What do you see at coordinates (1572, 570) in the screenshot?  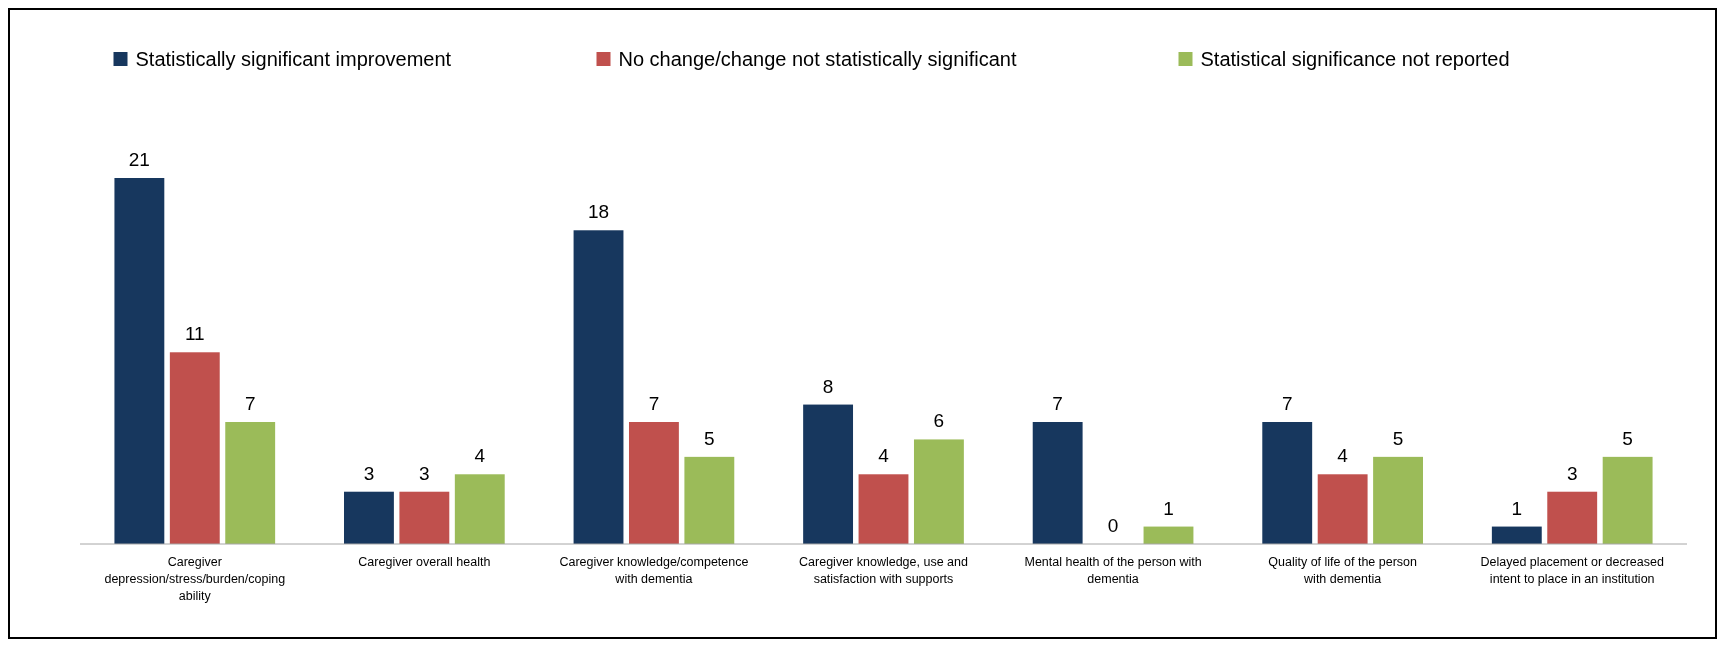 I see `x-tick-label: Delayed placement or decreased intent to place in an institution` at bounding box center [1572, 570].